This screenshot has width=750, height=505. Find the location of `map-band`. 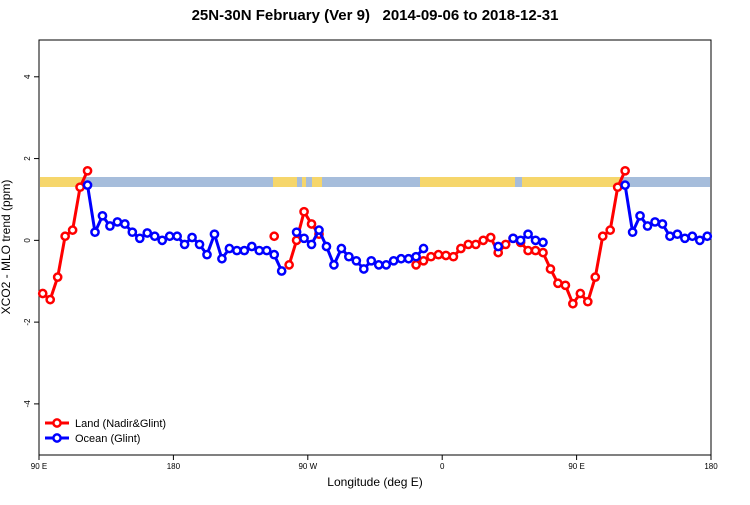

map-band is located at coordinates (375, 182).